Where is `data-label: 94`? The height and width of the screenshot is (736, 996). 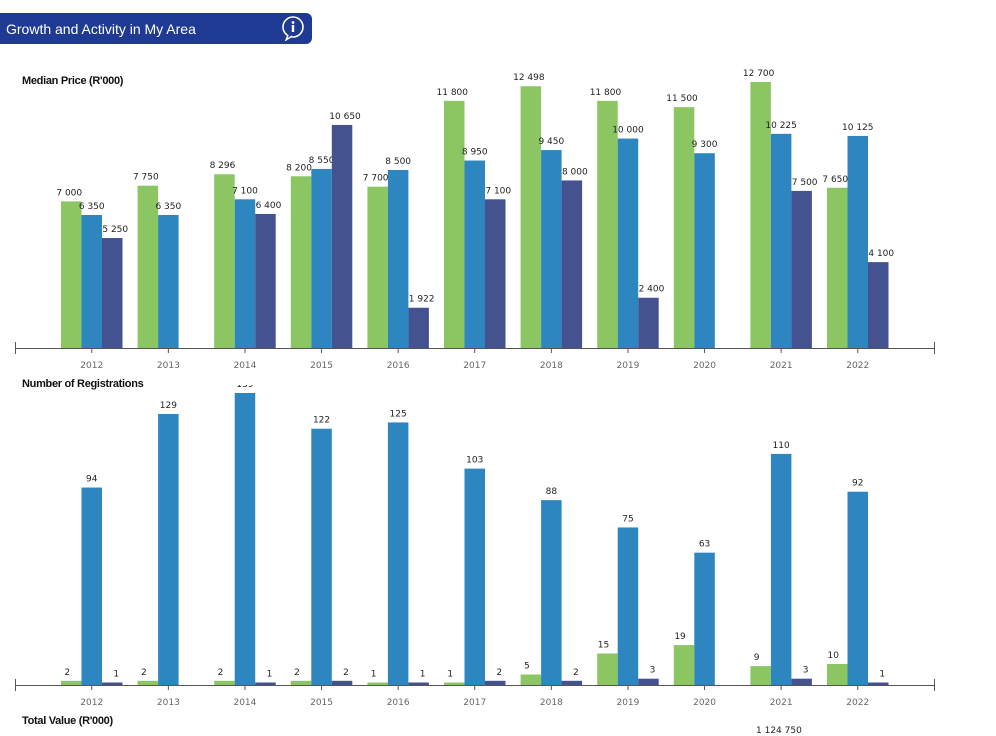 data-label: 94 is located at coordinates (92, 480).